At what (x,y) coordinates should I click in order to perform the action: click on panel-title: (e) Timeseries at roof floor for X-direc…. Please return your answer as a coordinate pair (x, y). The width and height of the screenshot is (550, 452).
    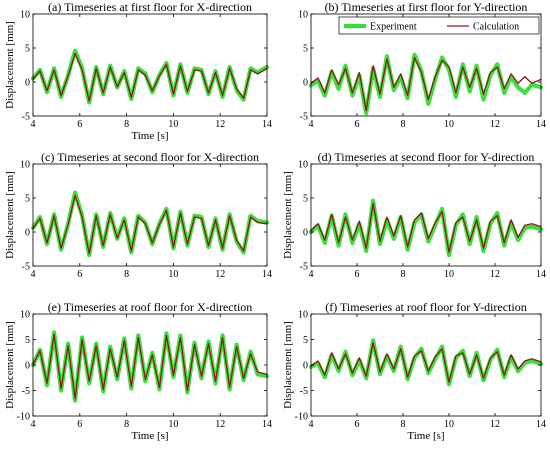
    Looking at the image, I should click on (150, 307).